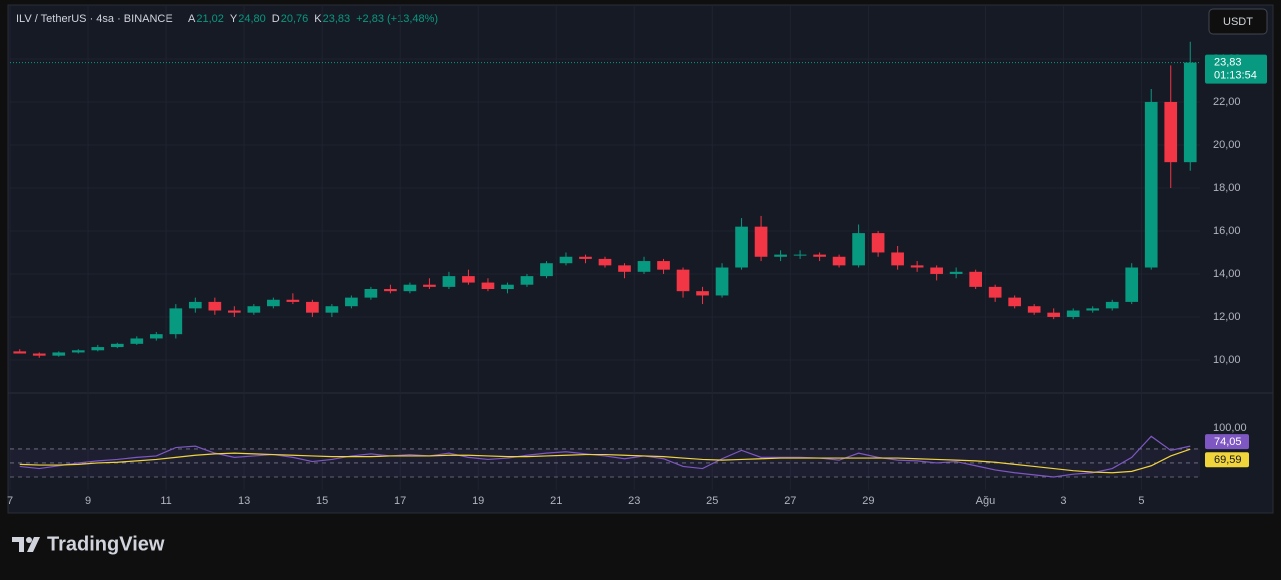 The width and height of the screenshot is (1281, 580). Describe the element at coordinates (478, 501) in the screenshot. I see `x-tick-label: 19` at that location.